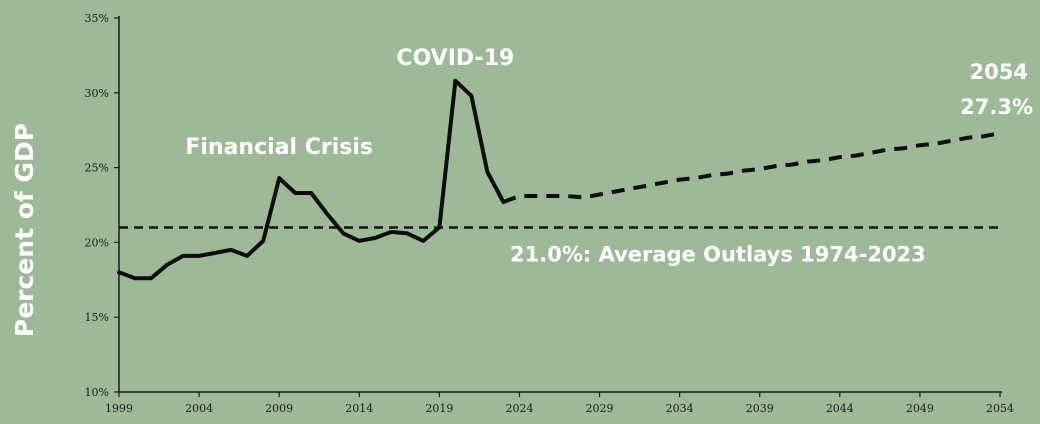  I want to click on y-tick-label: 35%, so click(97, 18).